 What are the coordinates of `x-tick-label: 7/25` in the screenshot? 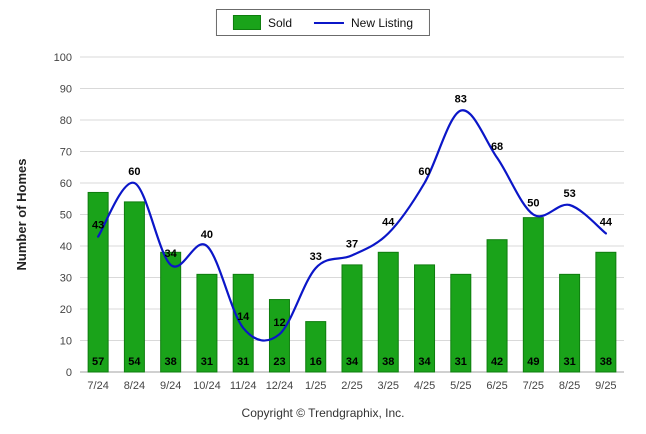 It's located at (533, 386).